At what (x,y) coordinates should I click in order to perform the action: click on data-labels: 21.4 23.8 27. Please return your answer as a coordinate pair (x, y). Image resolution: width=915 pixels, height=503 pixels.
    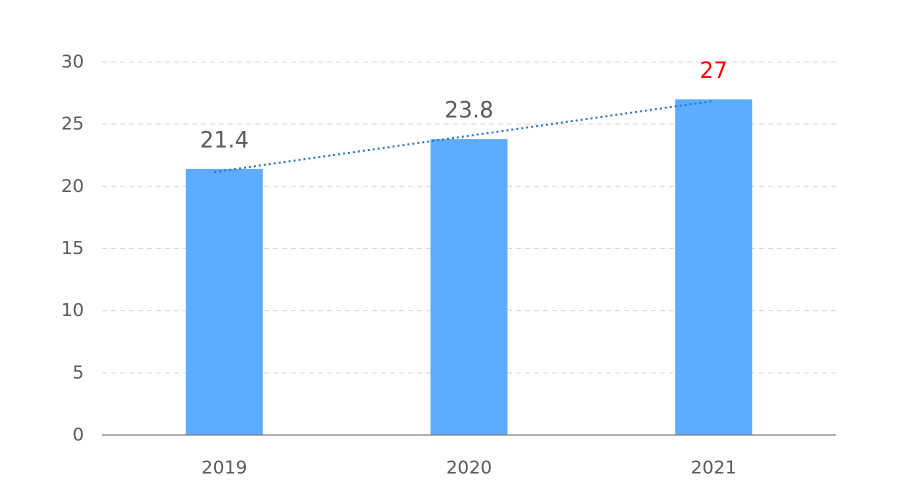
    Looking at the image, I should click on (464, 106).